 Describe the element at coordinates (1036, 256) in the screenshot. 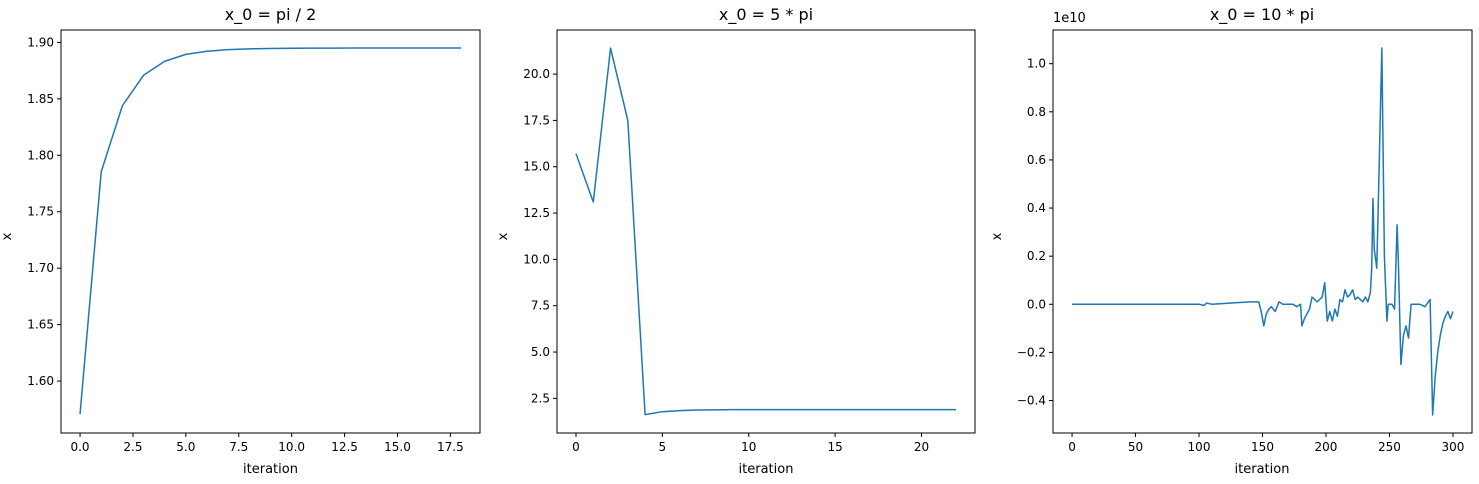

I see `y-tick-label: 0.2` at that location.